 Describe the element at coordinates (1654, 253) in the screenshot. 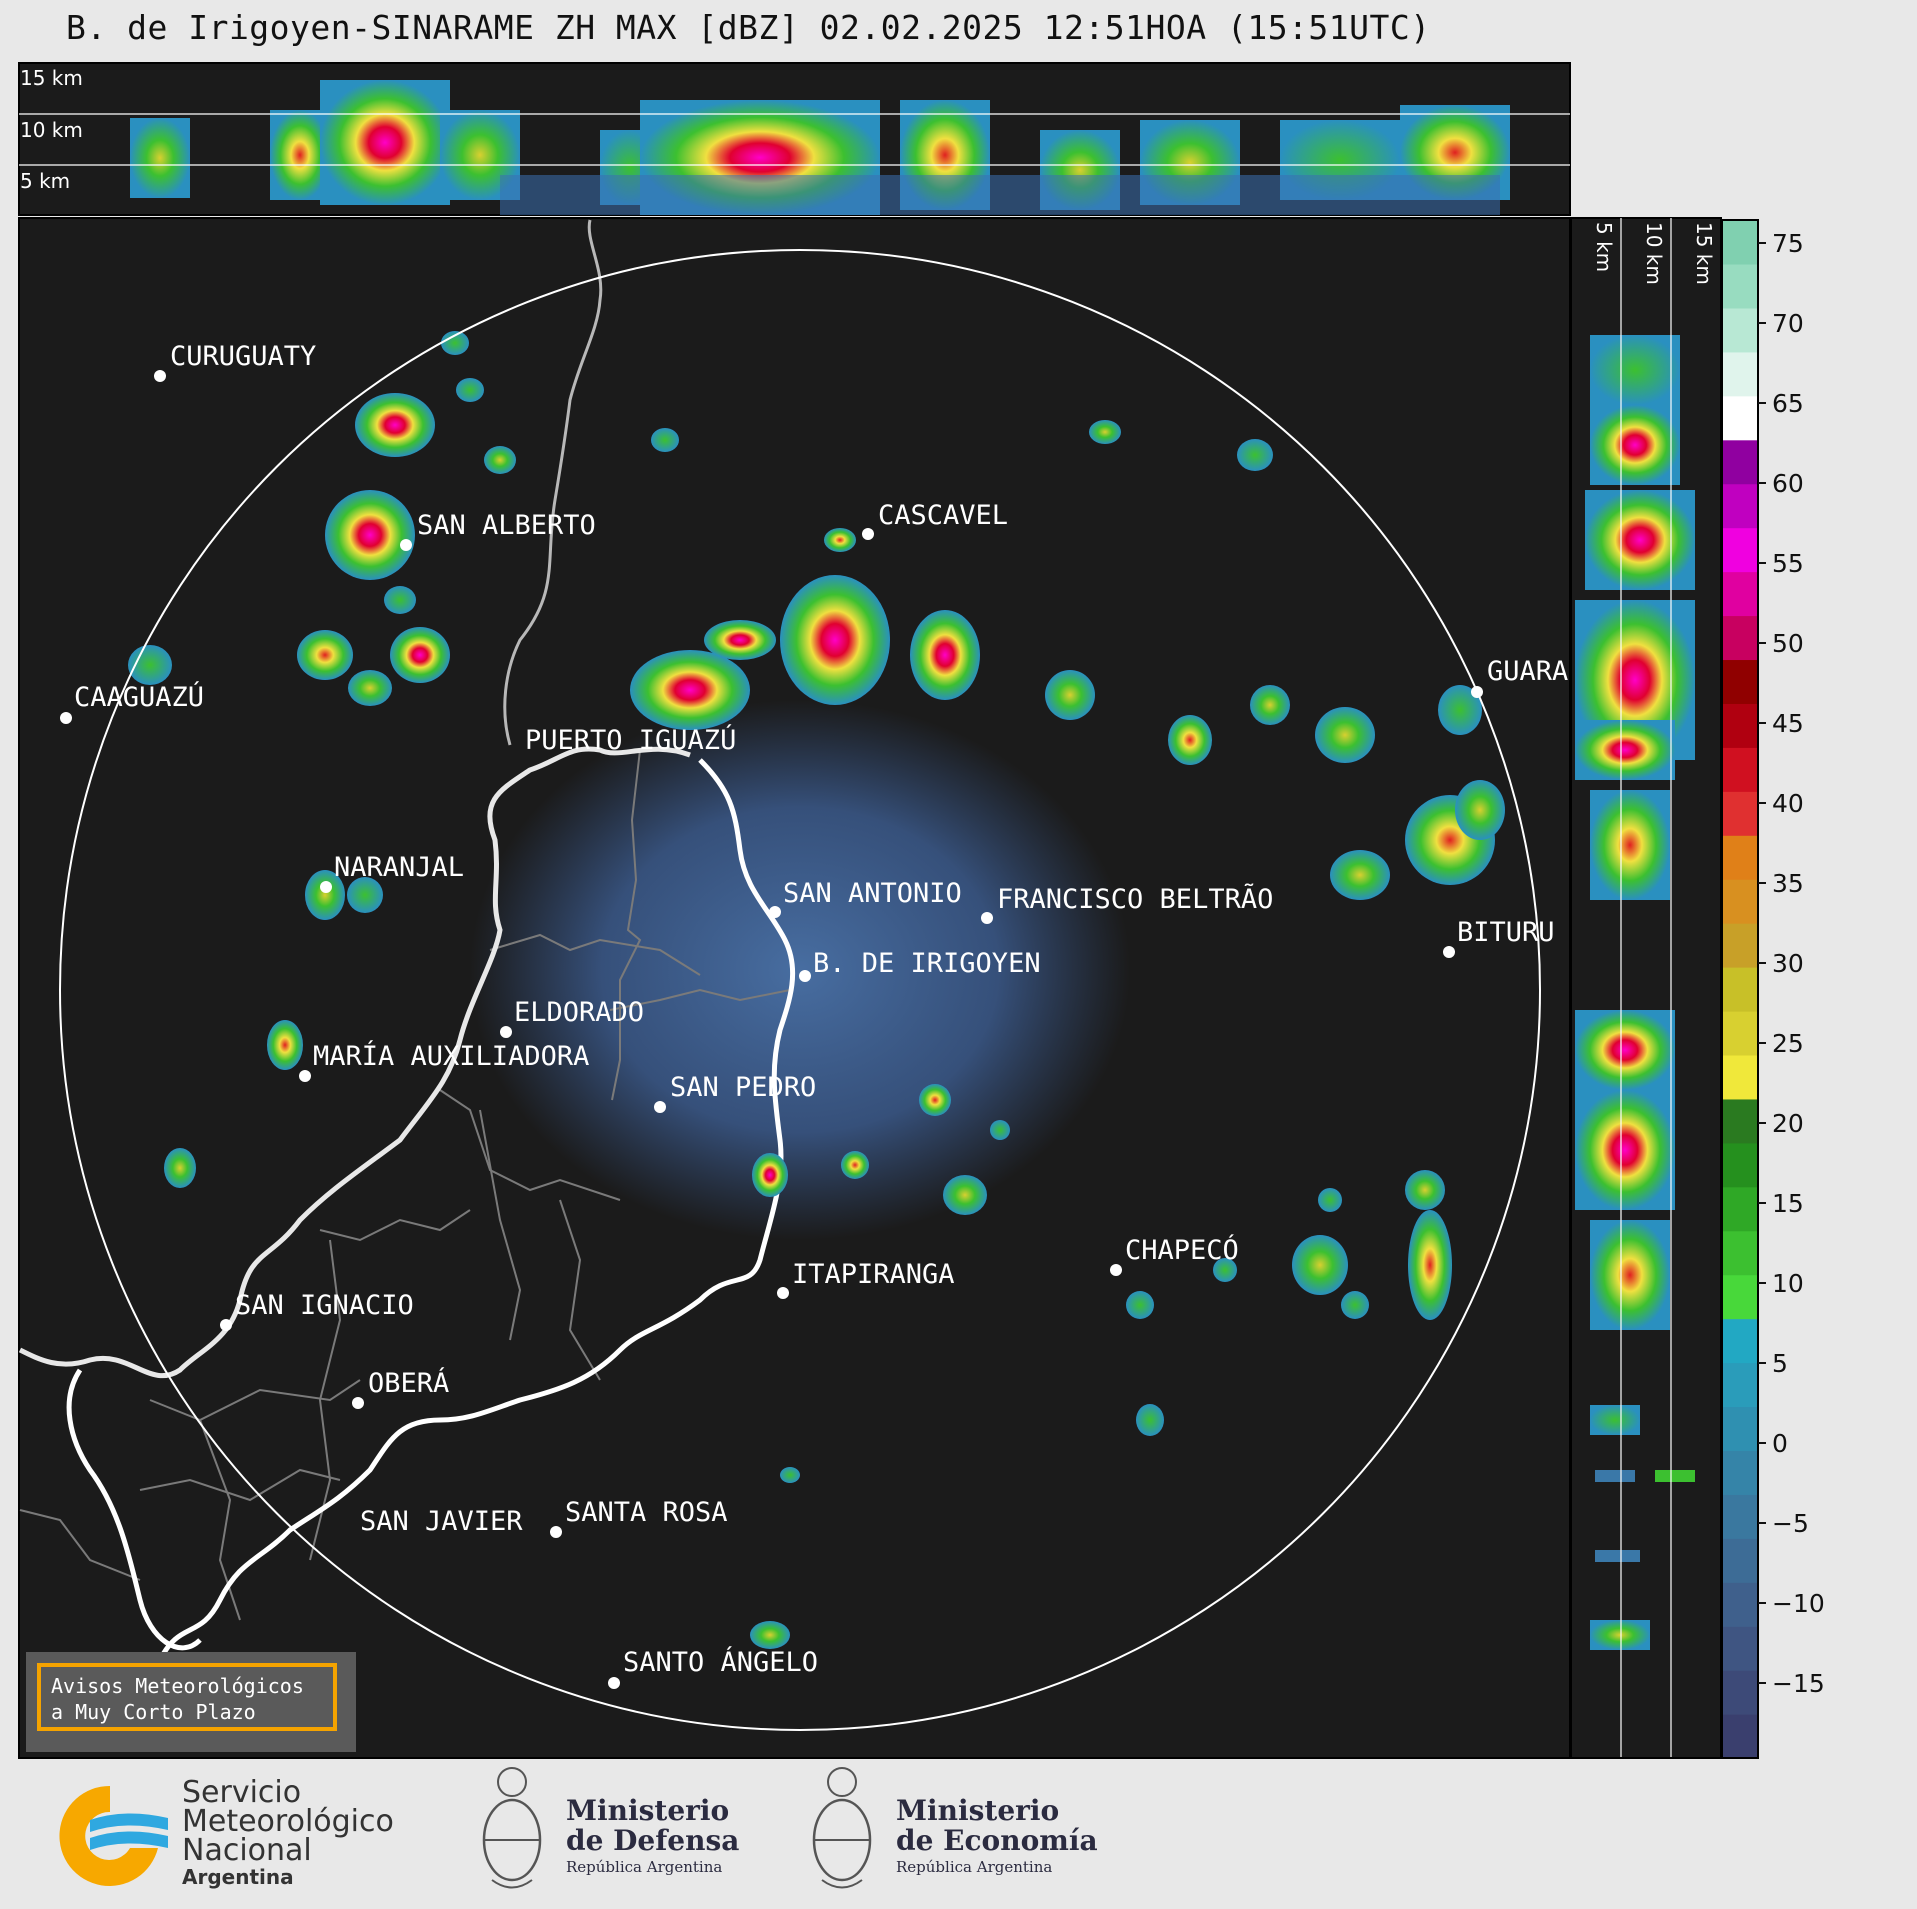

I see `side-altitude-label: 10 km` at that location.